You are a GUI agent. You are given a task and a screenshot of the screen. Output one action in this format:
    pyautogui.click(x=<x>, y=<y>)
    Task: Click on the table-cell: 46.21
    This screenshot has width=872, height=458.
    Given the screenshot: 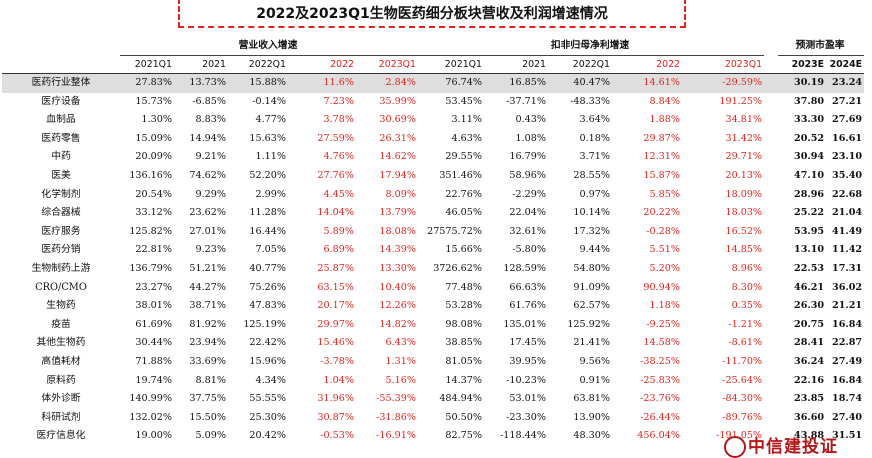 What is the action you would take?
    pyautogui.click(x=809, y=287)
    